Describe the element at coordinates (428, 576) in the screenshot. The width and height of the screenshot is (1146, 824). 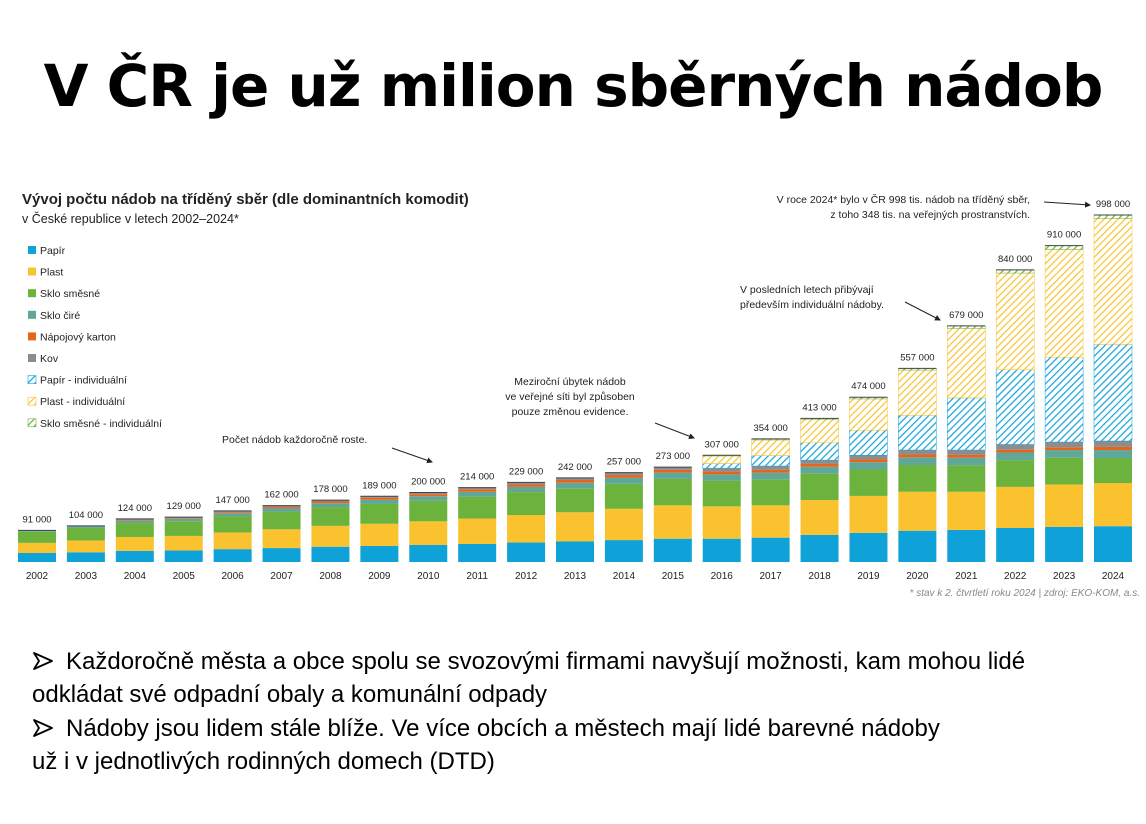
I see `x-tick-label: 2010` at that location.